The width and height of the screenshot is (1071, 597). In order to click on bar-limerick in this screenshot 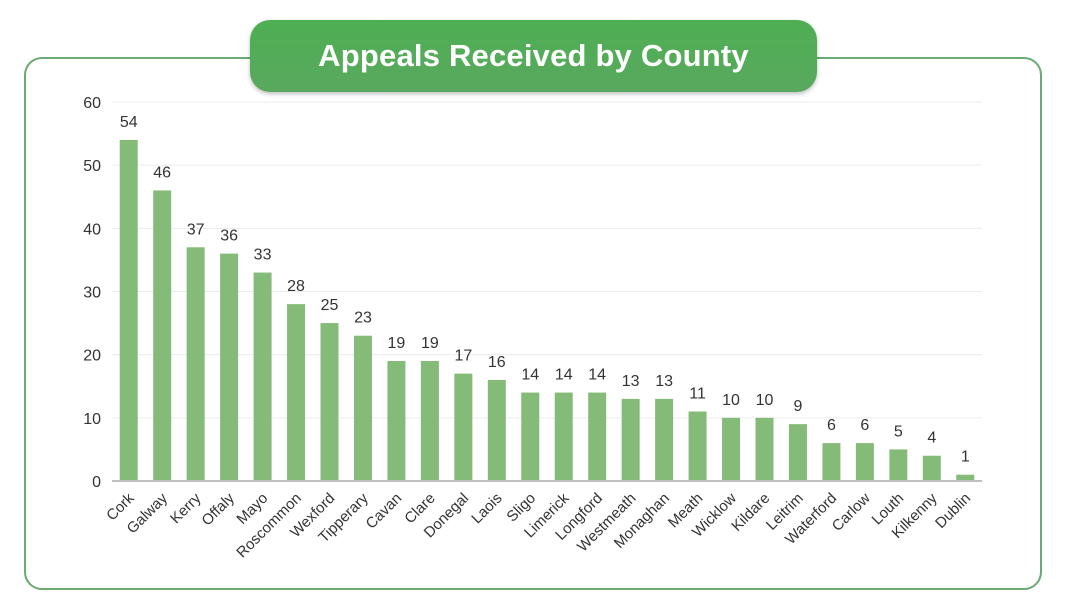, I will do `click(563, 436)`.